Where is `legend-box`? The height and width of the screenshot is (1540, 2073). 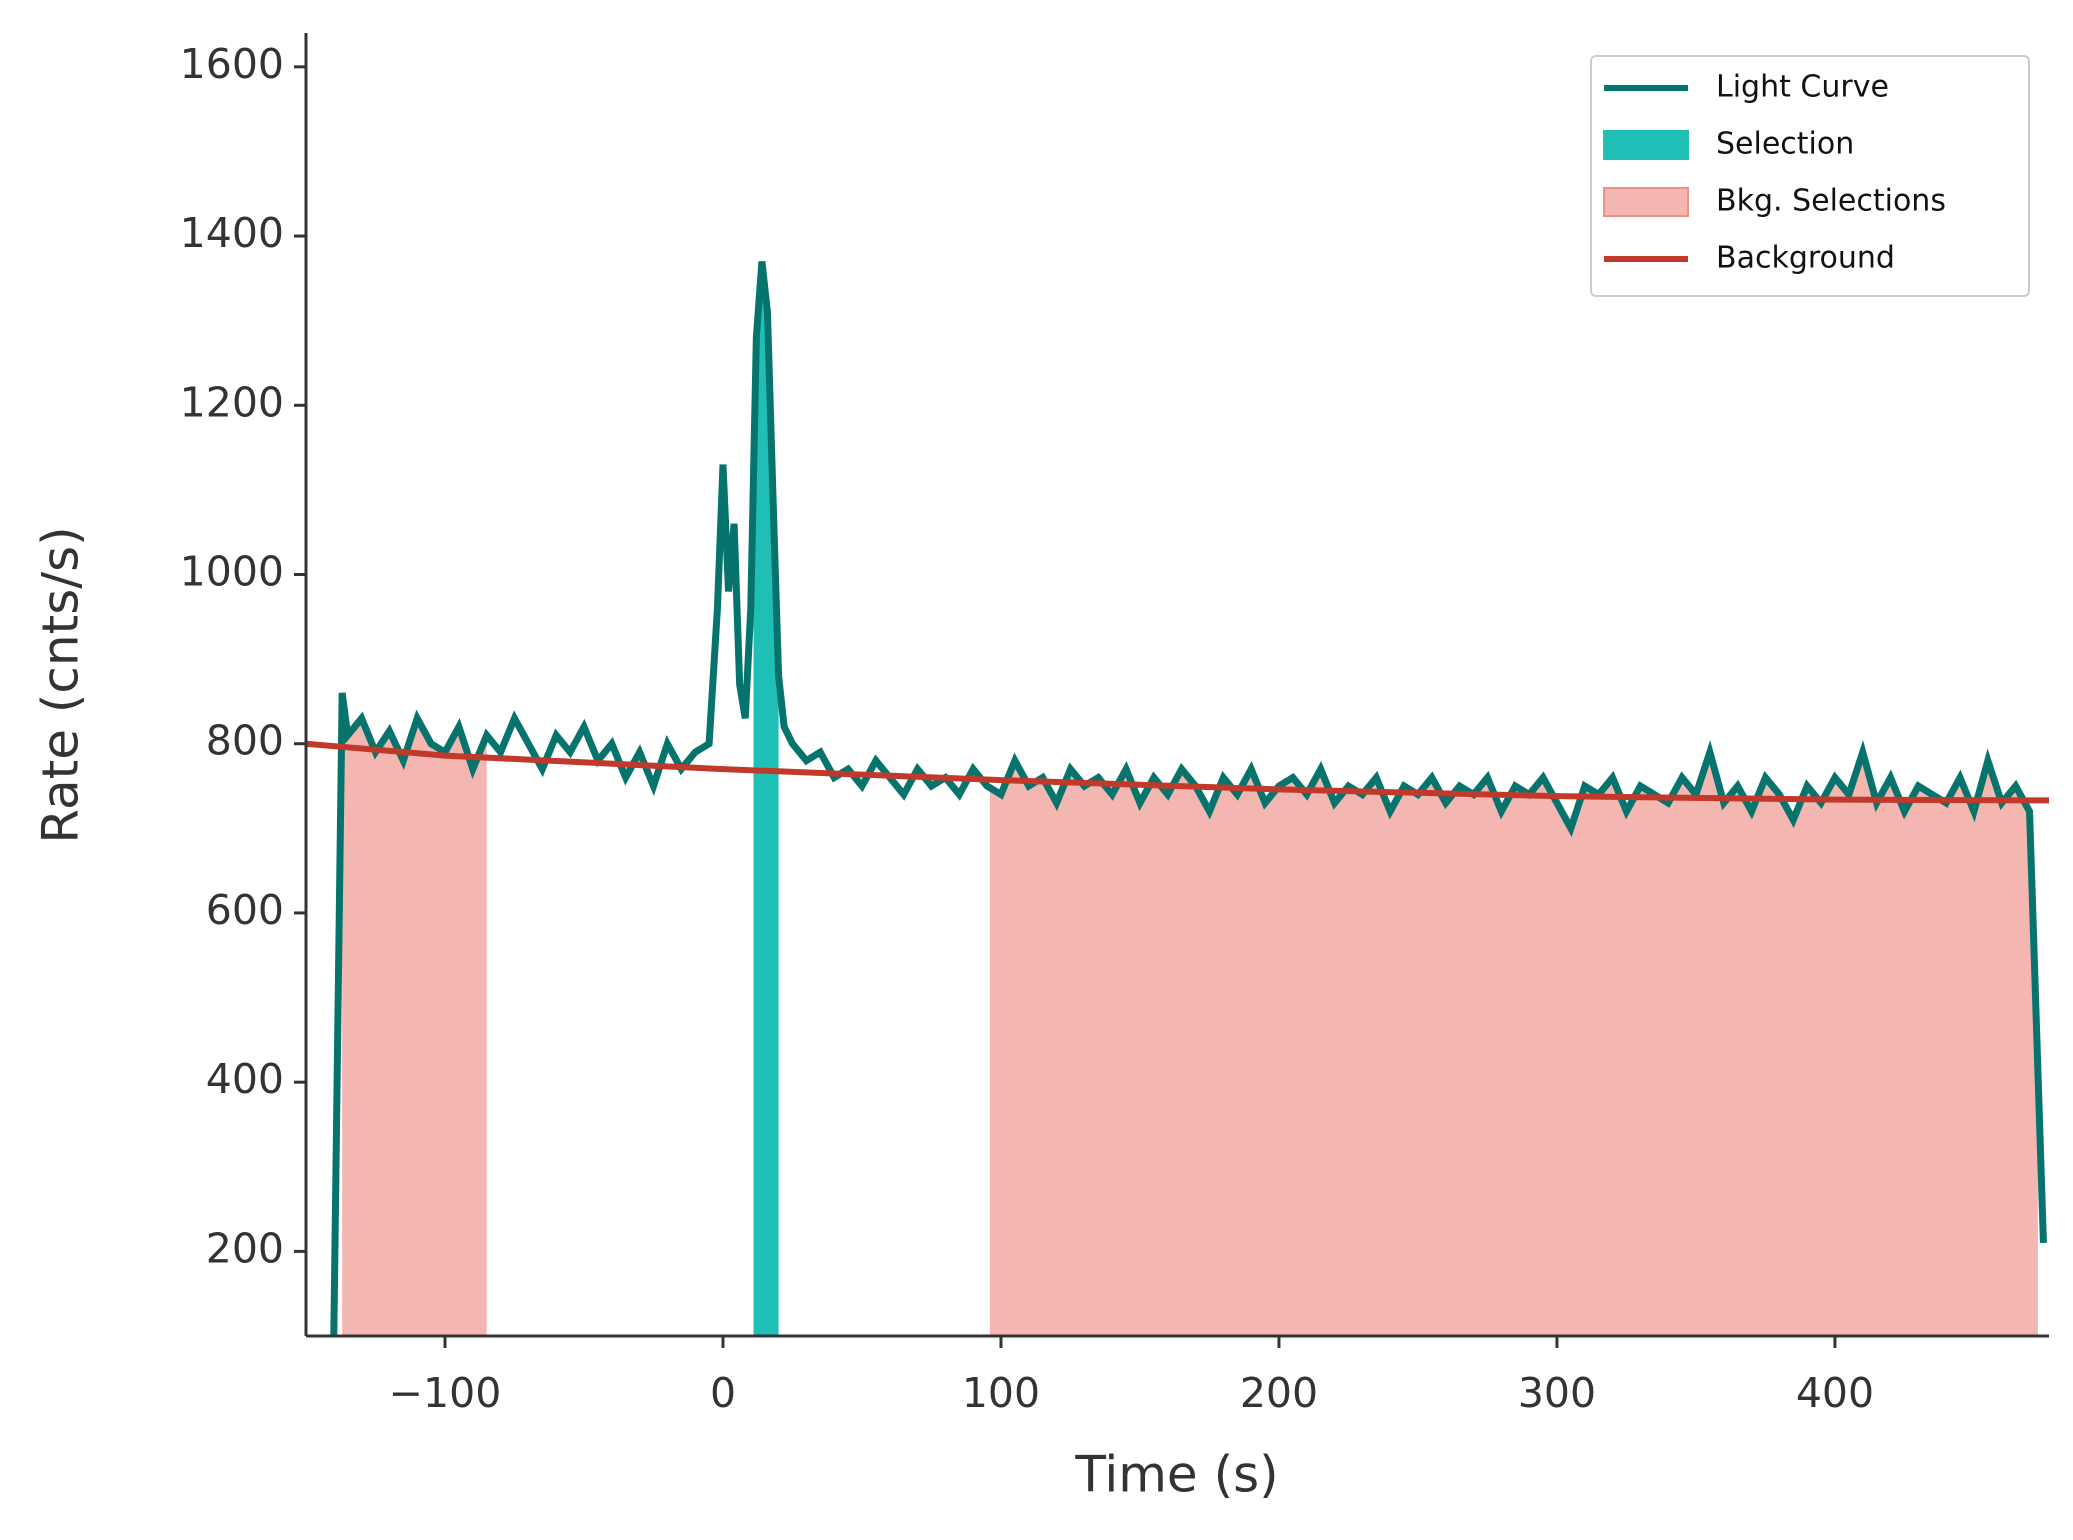
legend-box is located at coordinates (1810, 176).